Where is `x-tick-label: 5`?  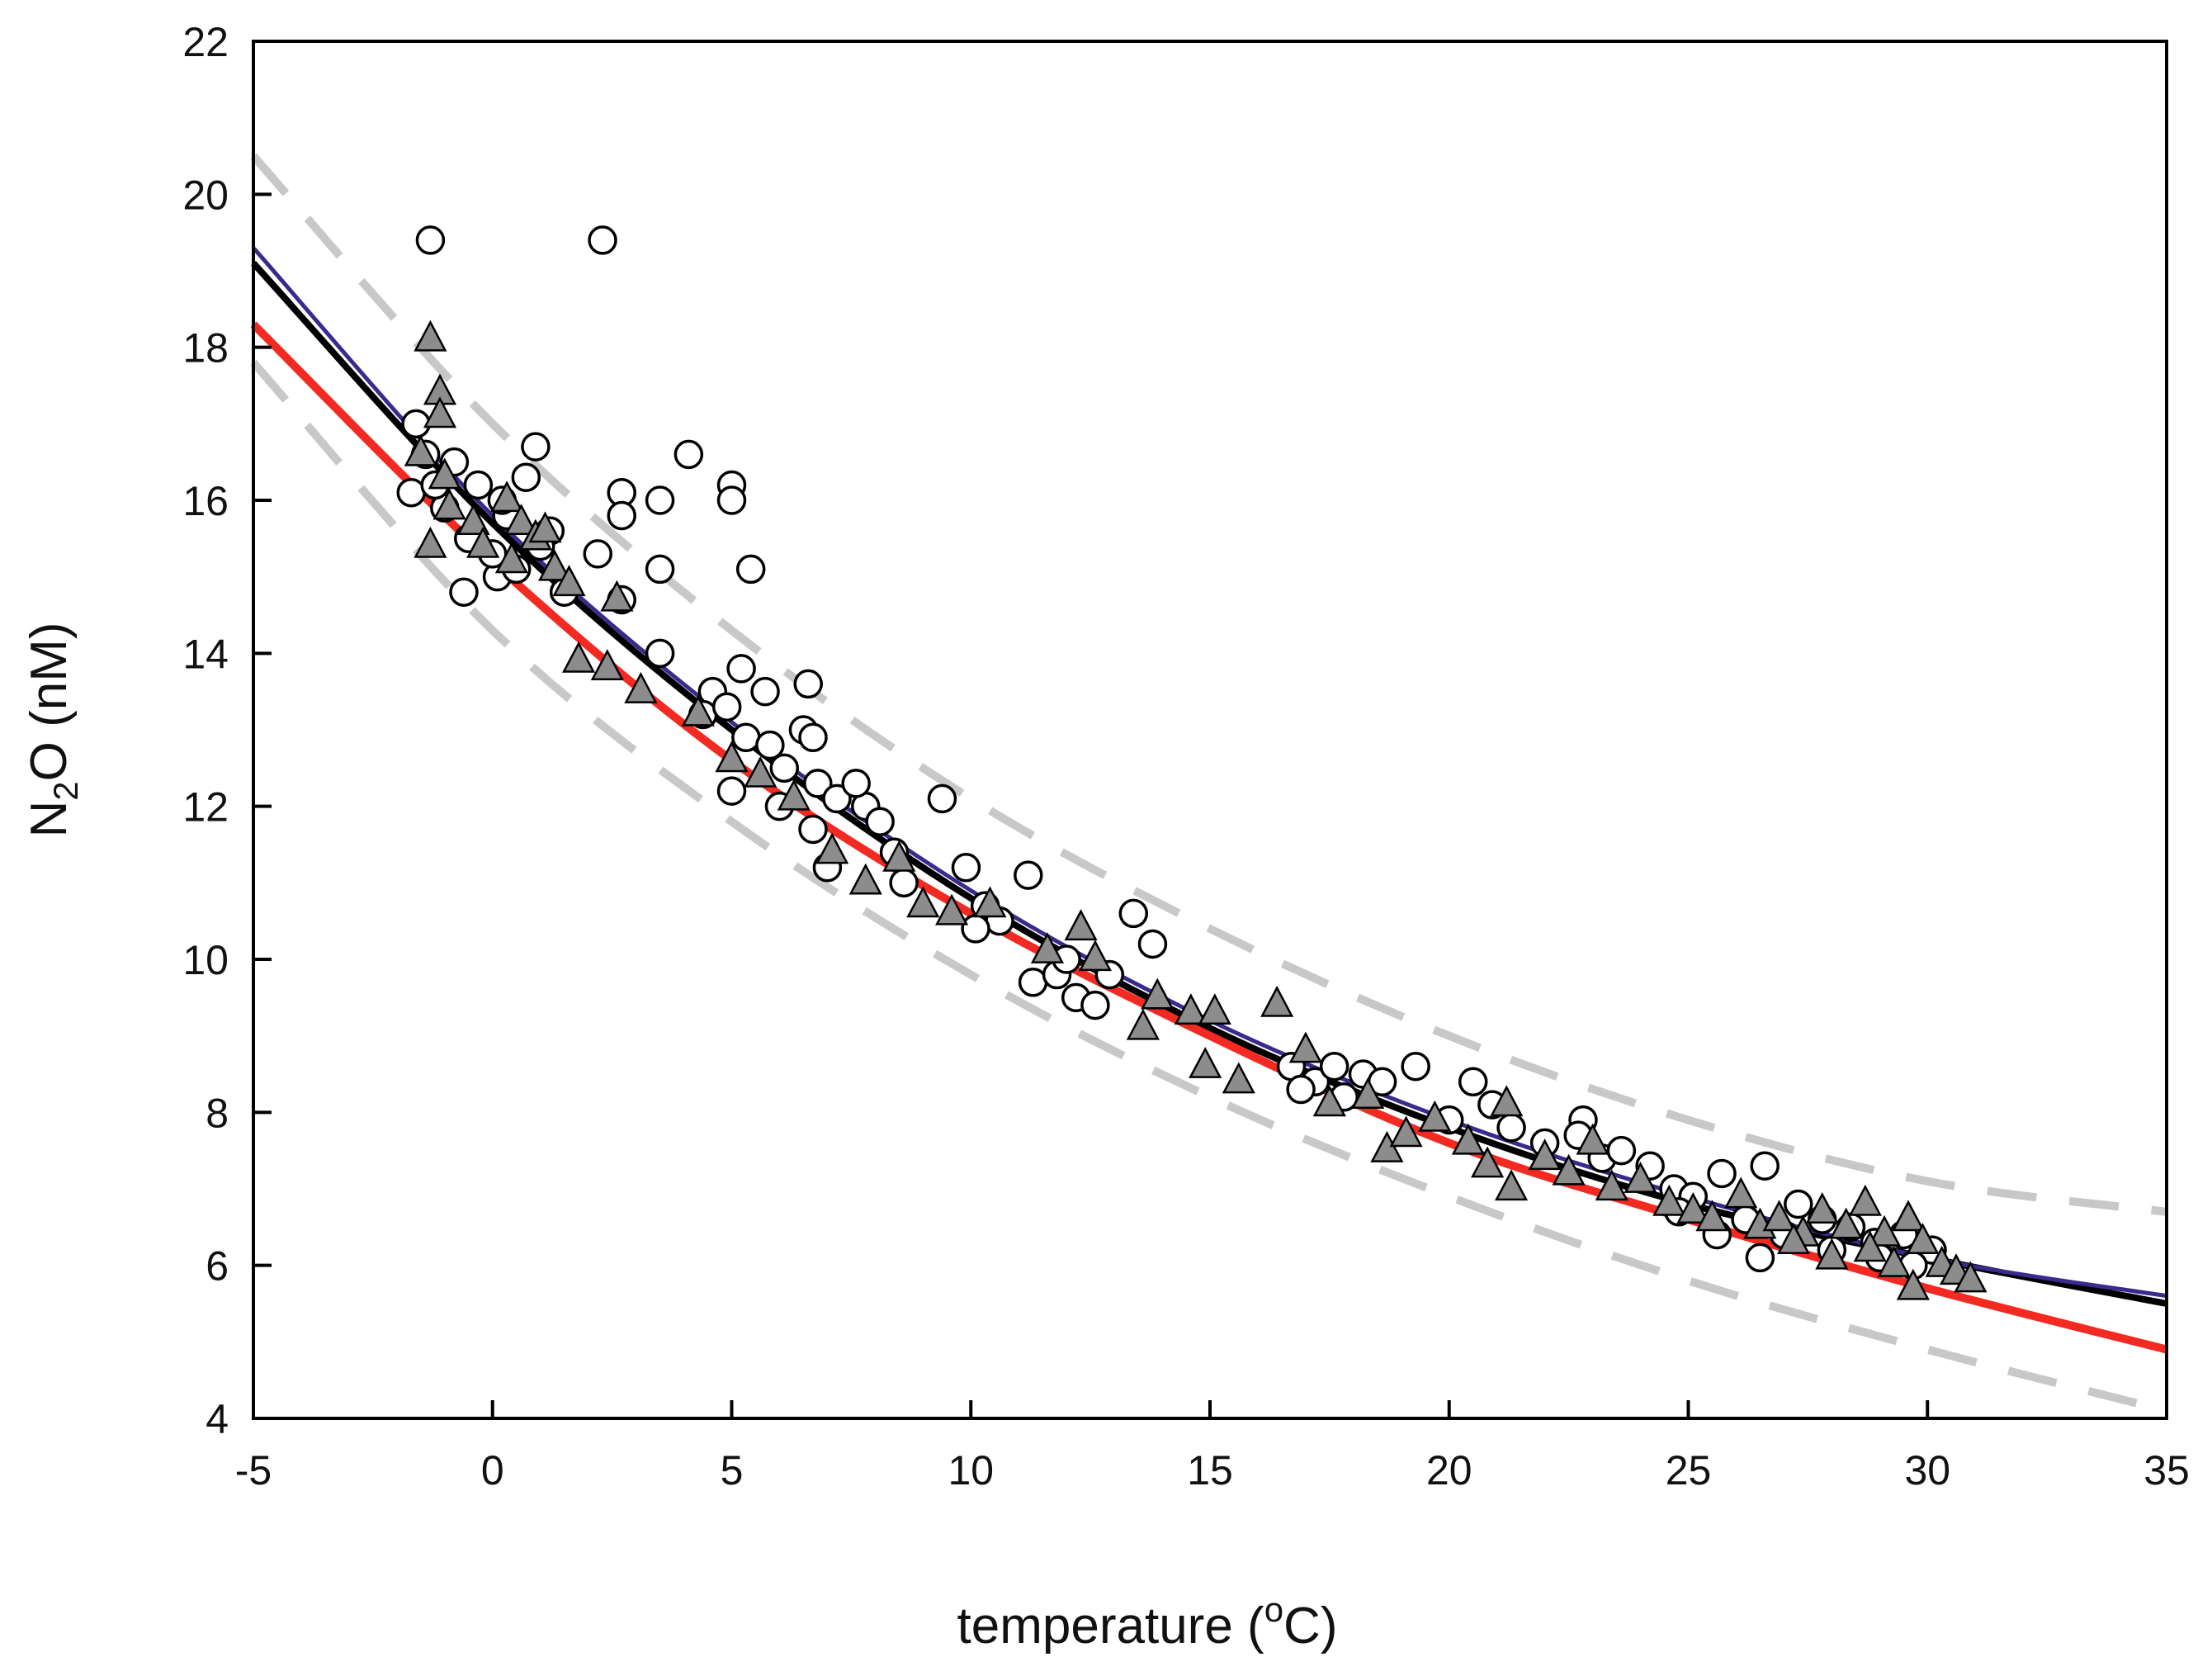
x-tick-label: 5 is located at coordinates (732, 1470).